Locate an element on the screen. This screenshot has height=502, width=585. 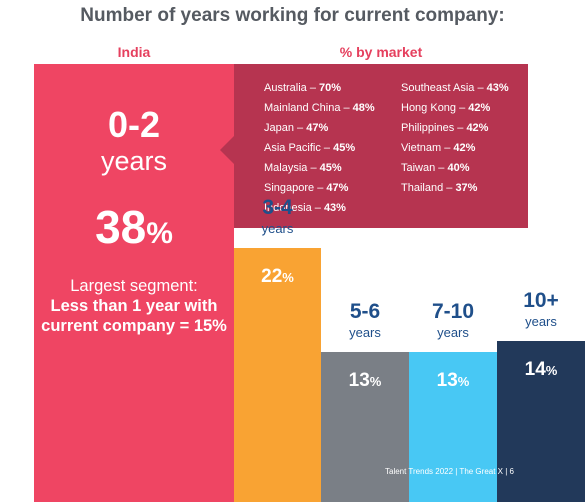
market-item: Mainland China – 48% is located at coordinates (319, 108).